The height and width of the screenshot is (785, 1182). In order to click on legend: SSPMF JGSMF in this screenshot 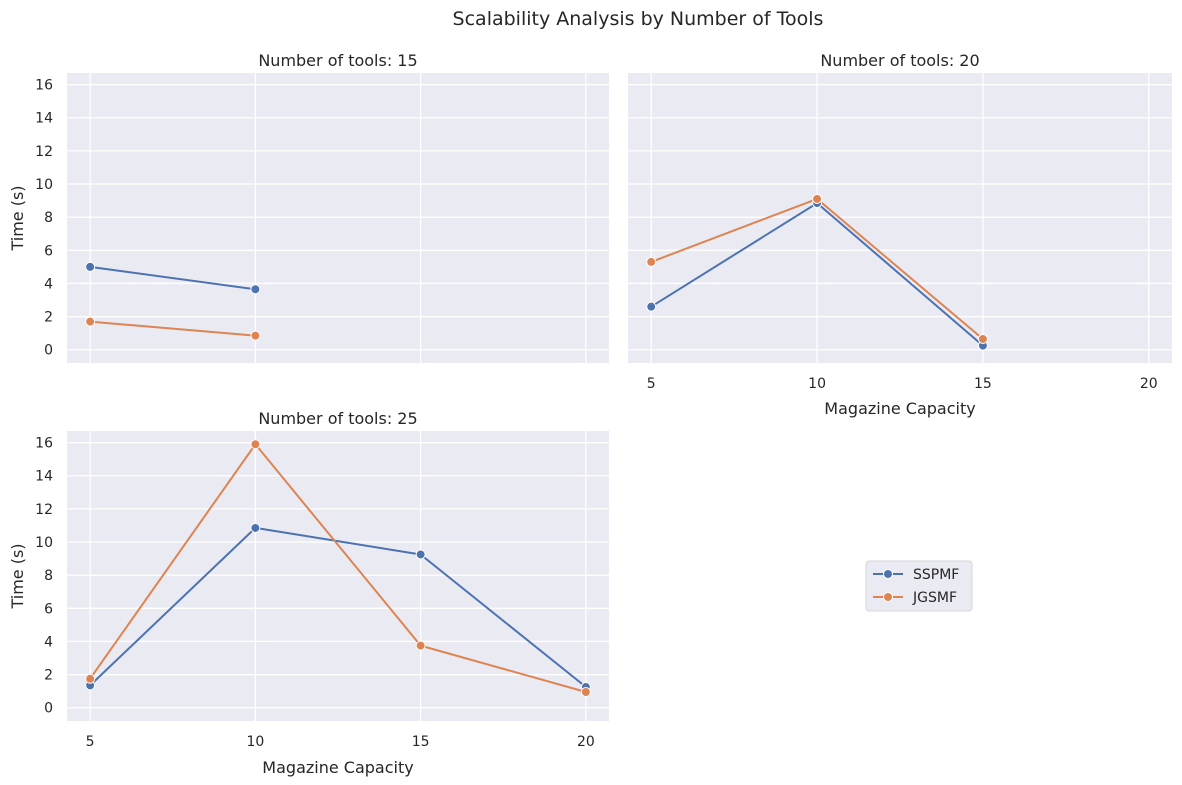, I will do `click(919, 586)`.